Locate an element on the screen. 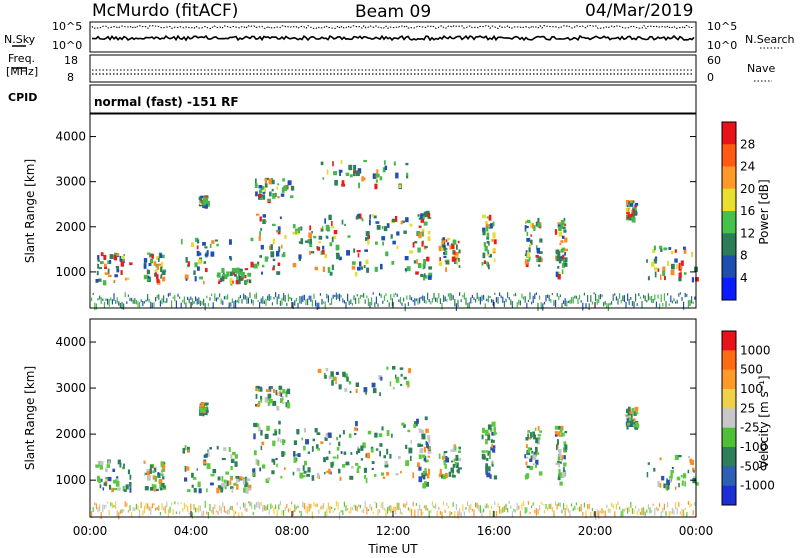  noise-sky-line is located at coordinates (393, 38).